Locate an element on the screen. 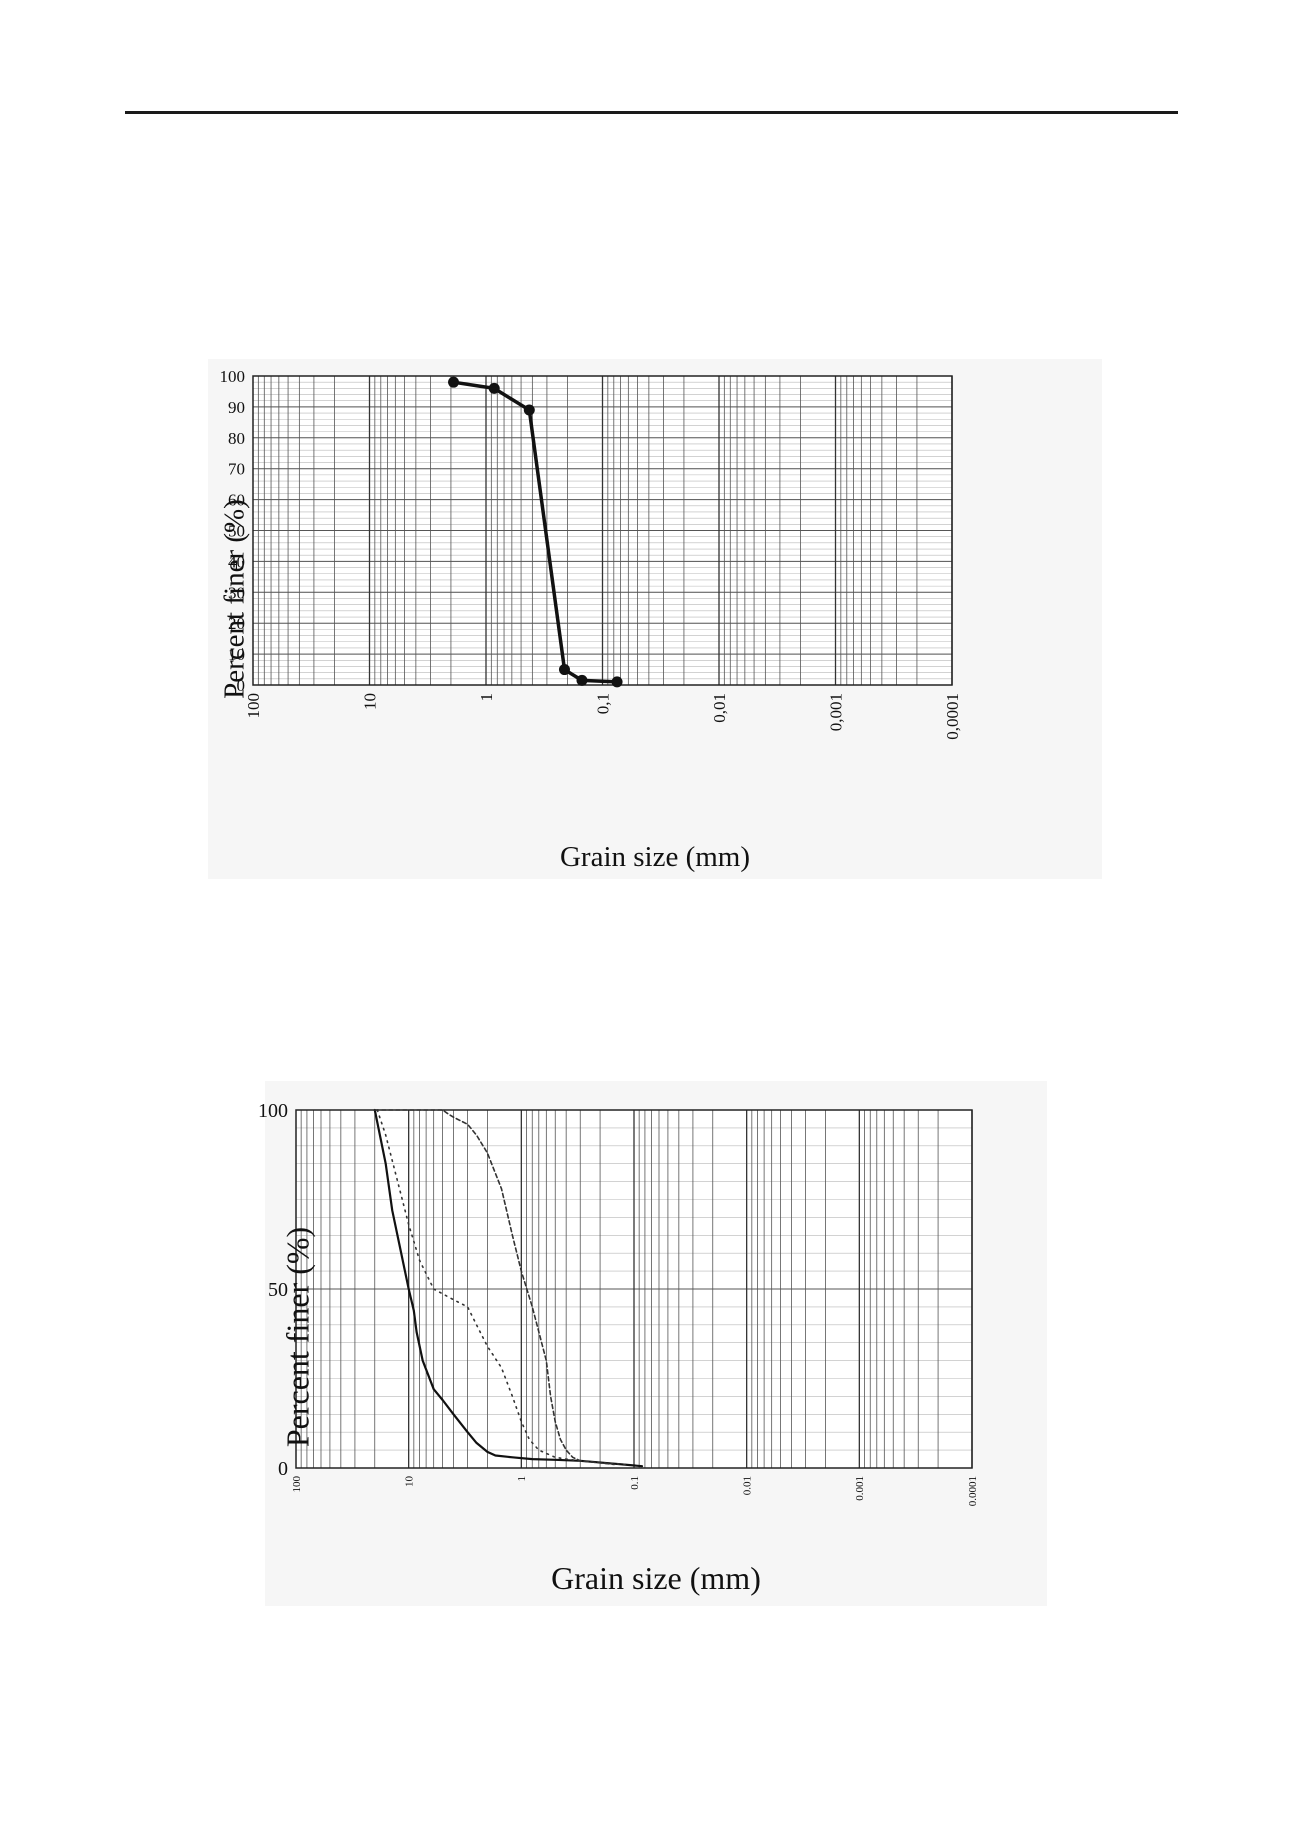 The width and height of the screenshot is (1300, 1839). chart-2-y-tick-label: 100 is located at coordinates (273, 1111).